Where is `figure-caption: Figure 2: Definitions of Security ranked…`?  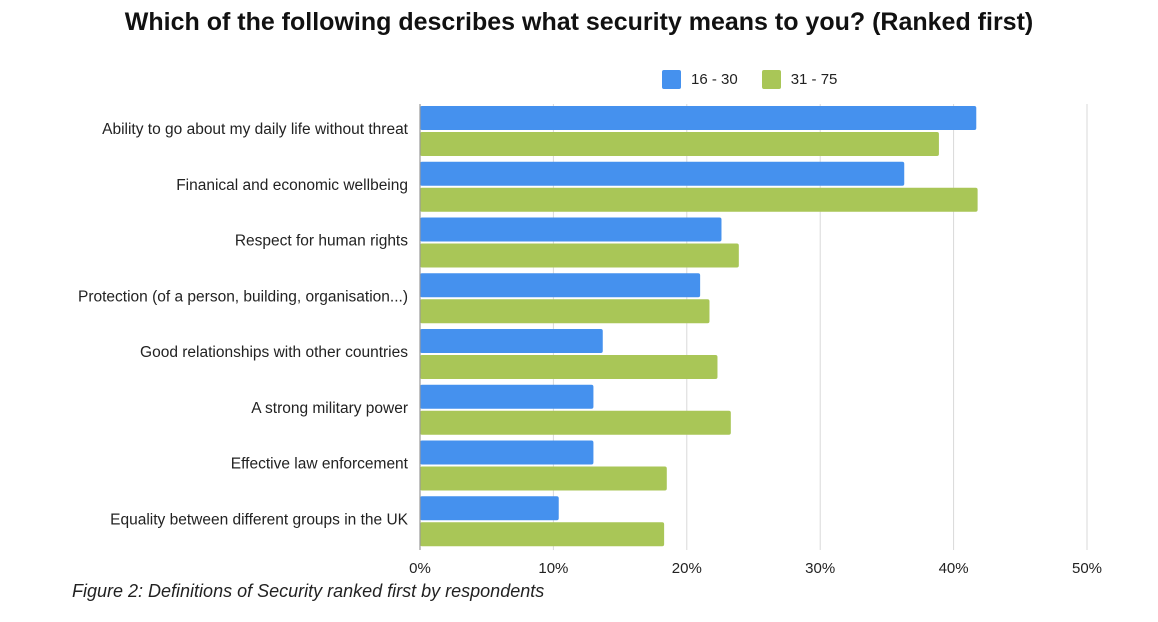 figure-caption: Figure 2: Definitions of Security ranked… is located at coordinates (308, 591).